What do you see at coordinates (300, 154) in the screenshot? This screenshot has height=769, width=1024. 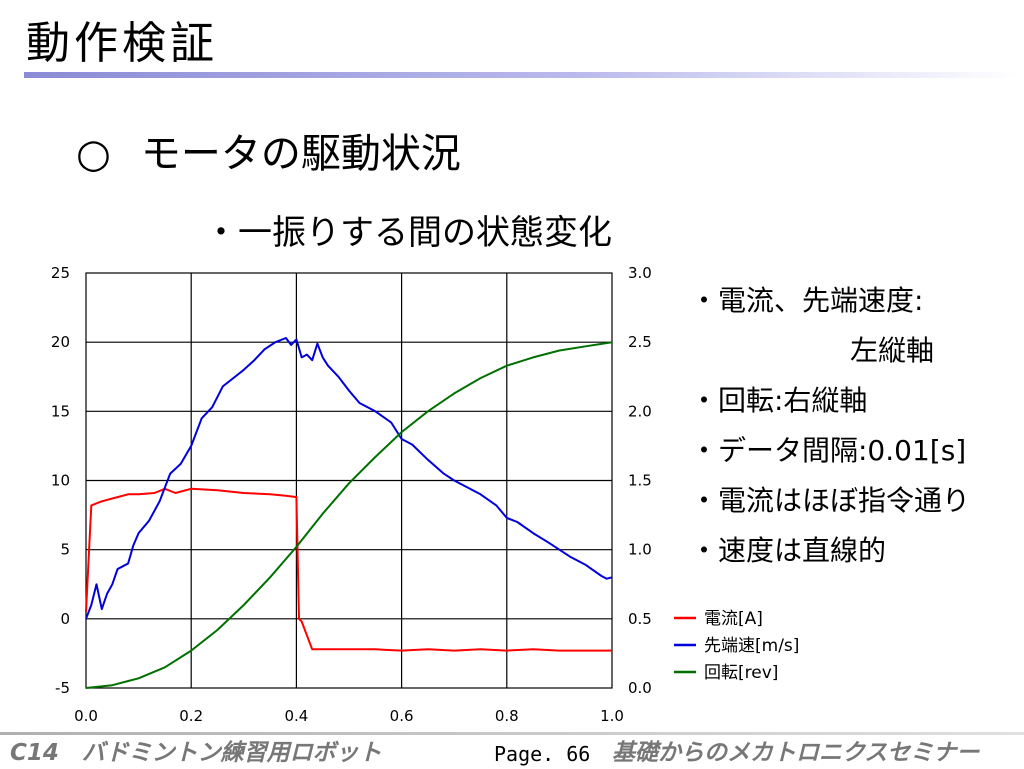 I see `section-heading-text: モータの駆動状況` at bounding box center [300, 154].